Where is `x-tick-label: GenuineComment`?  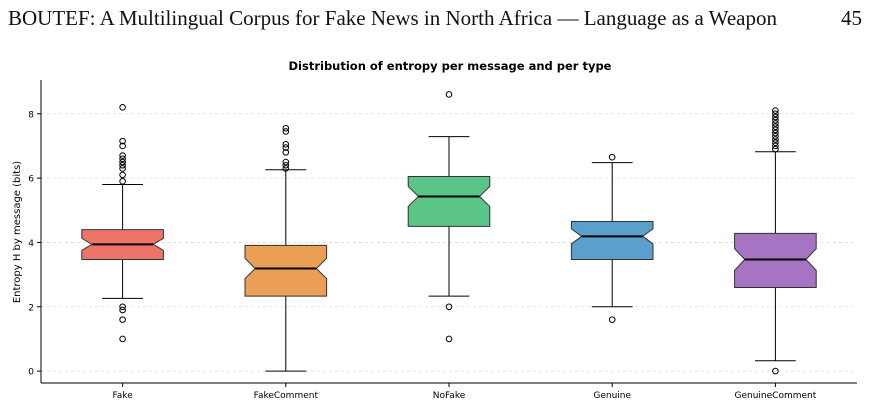
x-tick-label: GenuineComment is located at coordinates (776, 396).